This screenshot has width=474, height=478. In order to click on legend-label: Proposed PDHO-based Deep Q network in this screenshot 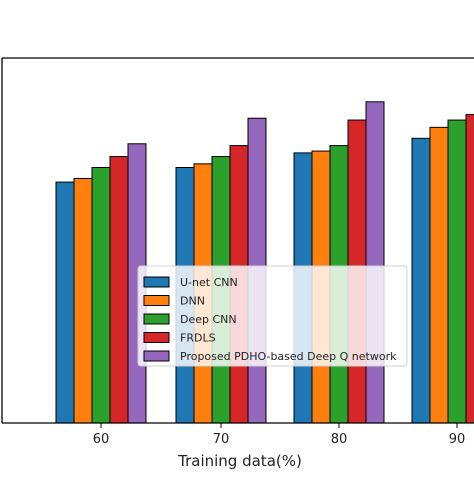, I will do `click(288, 356)`.